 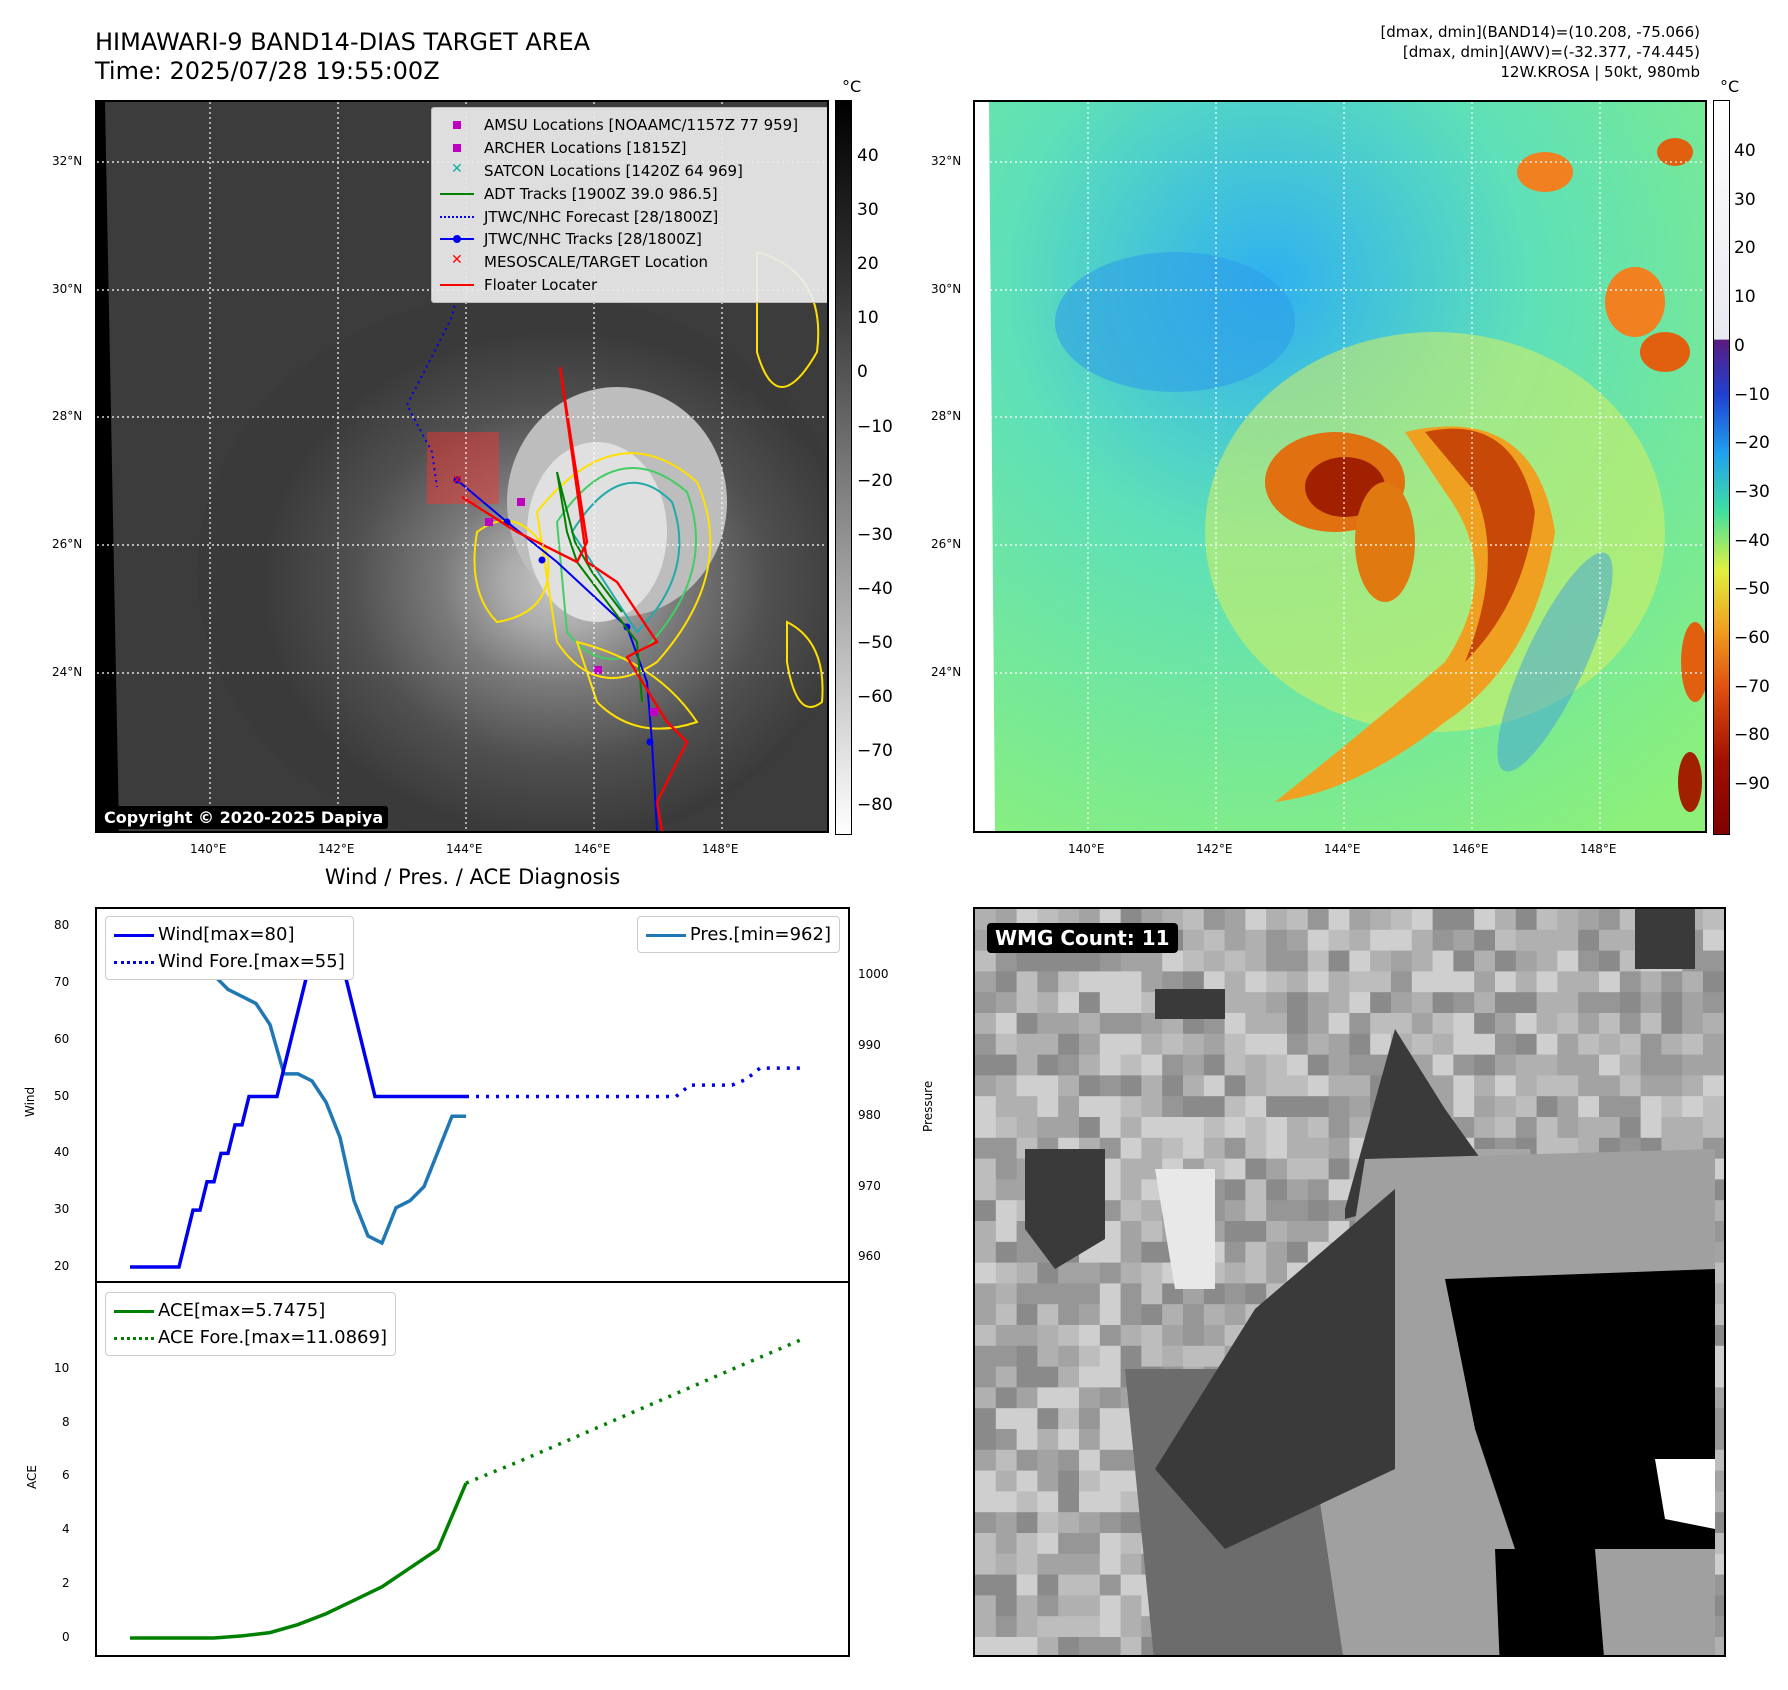 I want to click on lat-tick-label: 32°N, so click(x=946, y=161).